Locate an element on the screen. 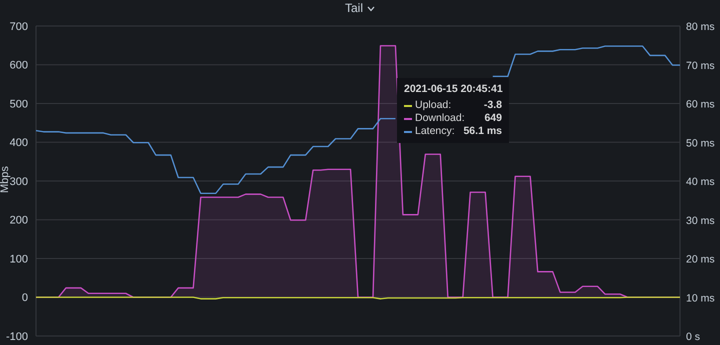 This screenshot has width=720, height=345. y2-tick-label: 50 ms is located at coordinates (700, 143).